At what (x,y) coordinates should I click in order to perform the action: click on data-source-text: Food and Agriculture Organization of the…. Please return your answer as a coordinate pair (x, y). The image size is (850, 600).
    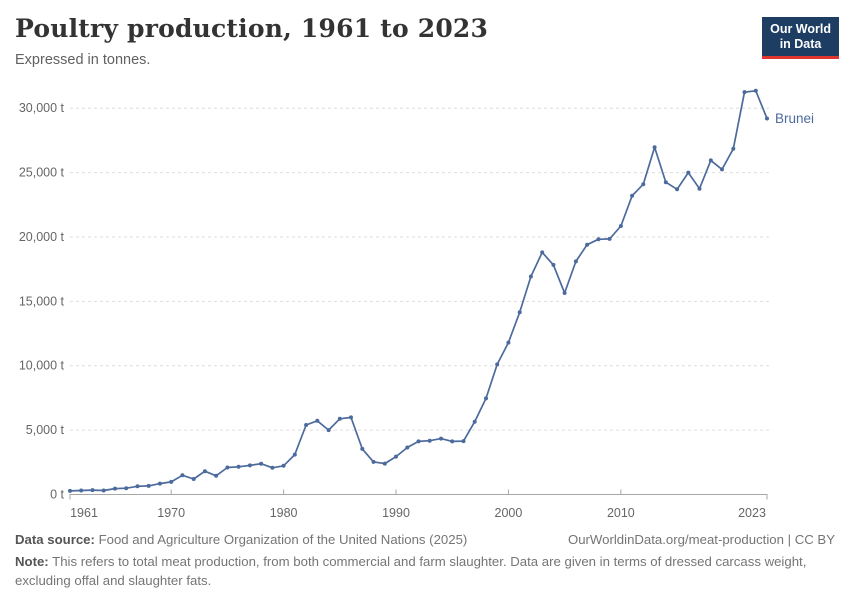
    Looking at the image, I should click on (283, 539).